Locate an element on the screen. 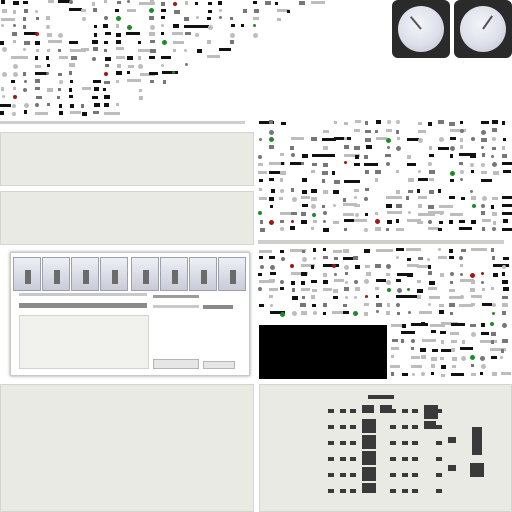 This screenshot has width=512, height=512. dialog-bar is located at coordinates (176, 296).